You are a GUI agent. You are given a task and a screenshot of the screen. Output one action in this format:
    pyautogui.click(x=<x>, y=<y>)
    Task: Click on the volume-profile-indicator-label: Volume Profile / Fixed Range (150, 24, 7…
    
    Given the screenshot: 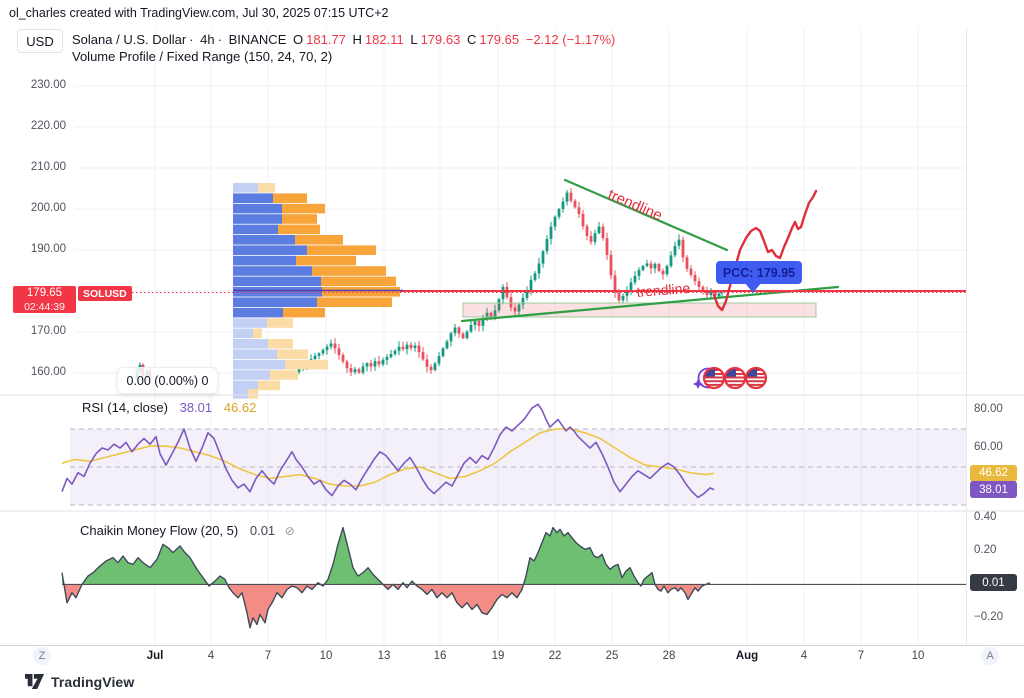 What is the action you would take?
    pyautogui.click(x=202, y=56)
    